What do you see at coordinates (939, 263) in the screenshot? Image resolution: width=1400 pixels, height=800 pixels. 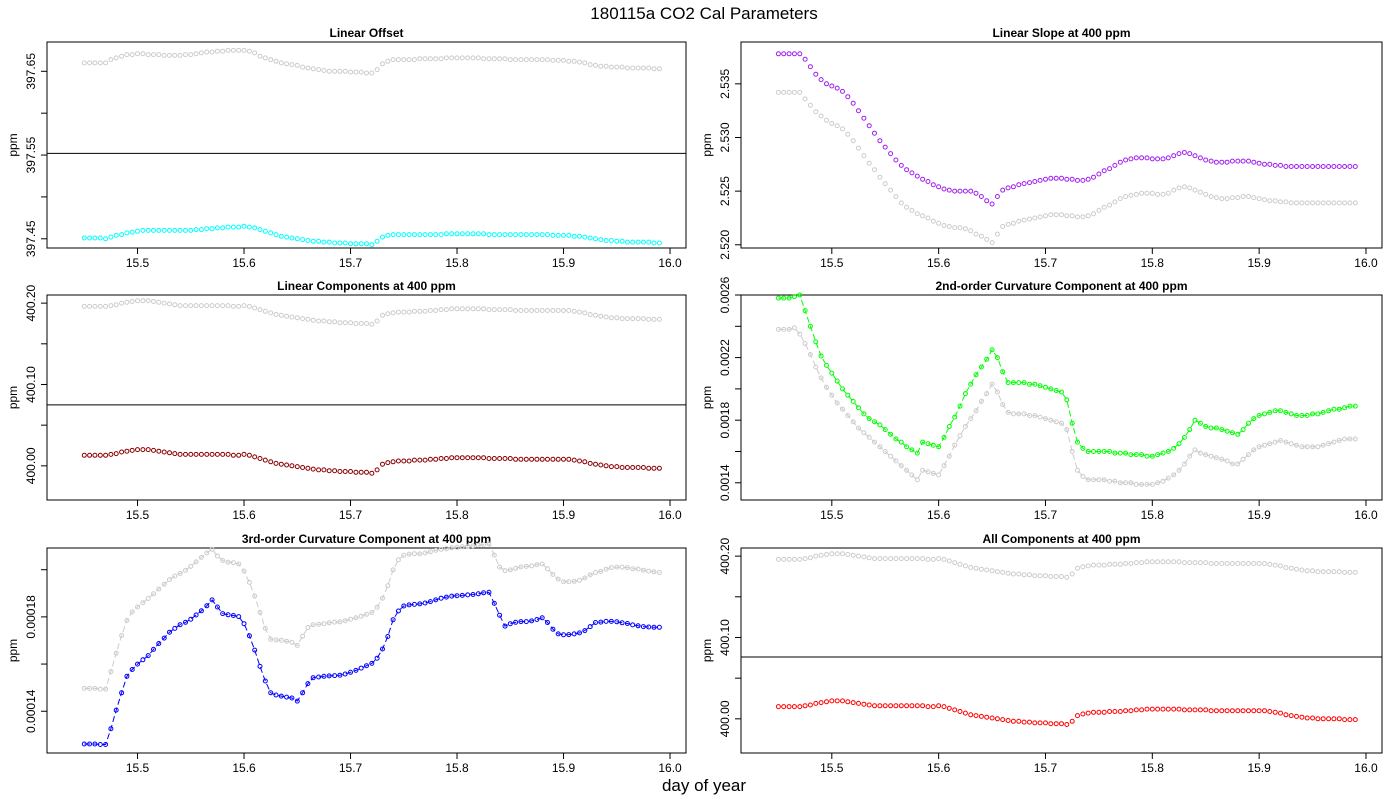 I see `x-tick-label: 15.6` at bounding box center [939, 263].